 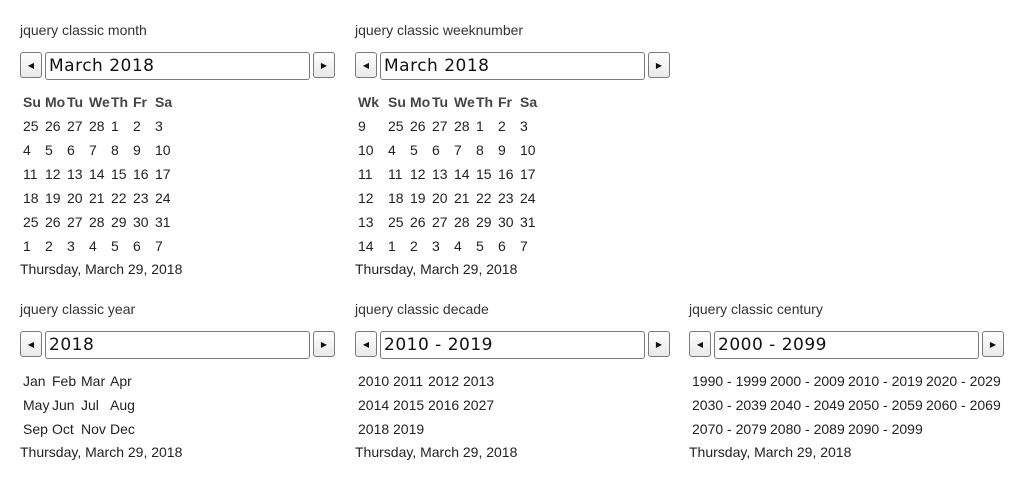 What do you see at coordinates (462, 198) in the screenshot?
I see `day-cell: 21` at bounding box center [462, 198].